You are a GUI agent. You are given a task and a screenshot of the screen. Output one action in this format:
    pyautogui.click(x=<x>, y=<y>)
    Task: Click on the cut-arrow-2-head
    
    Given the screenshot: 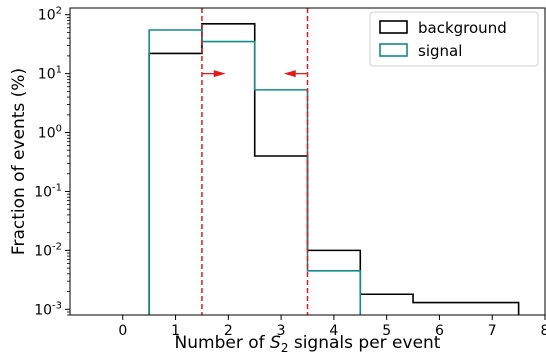 What is the action you would take?
    pyautogui.click(x=289, y=74)
    